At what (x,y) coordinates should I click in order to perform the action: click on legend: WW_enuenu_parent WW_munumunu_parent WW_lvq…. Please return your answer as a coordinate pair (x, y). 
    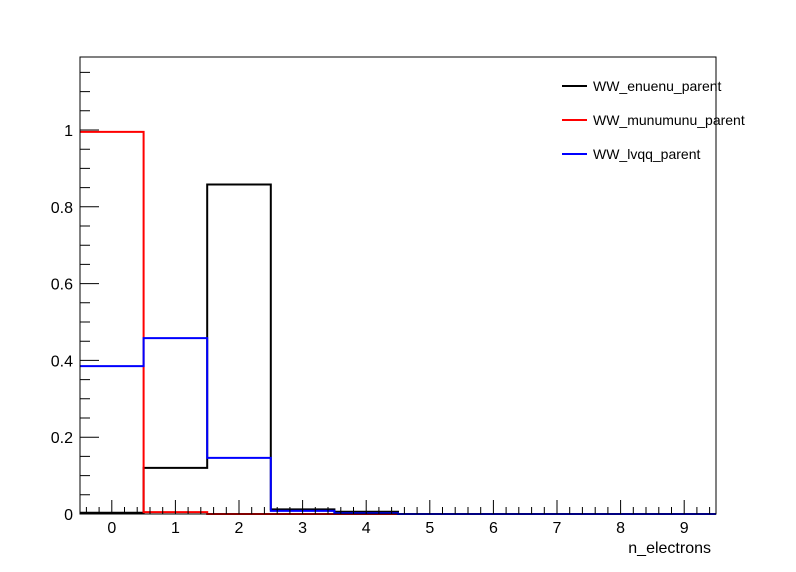
    Looking at the image, I should click on (653, 120).